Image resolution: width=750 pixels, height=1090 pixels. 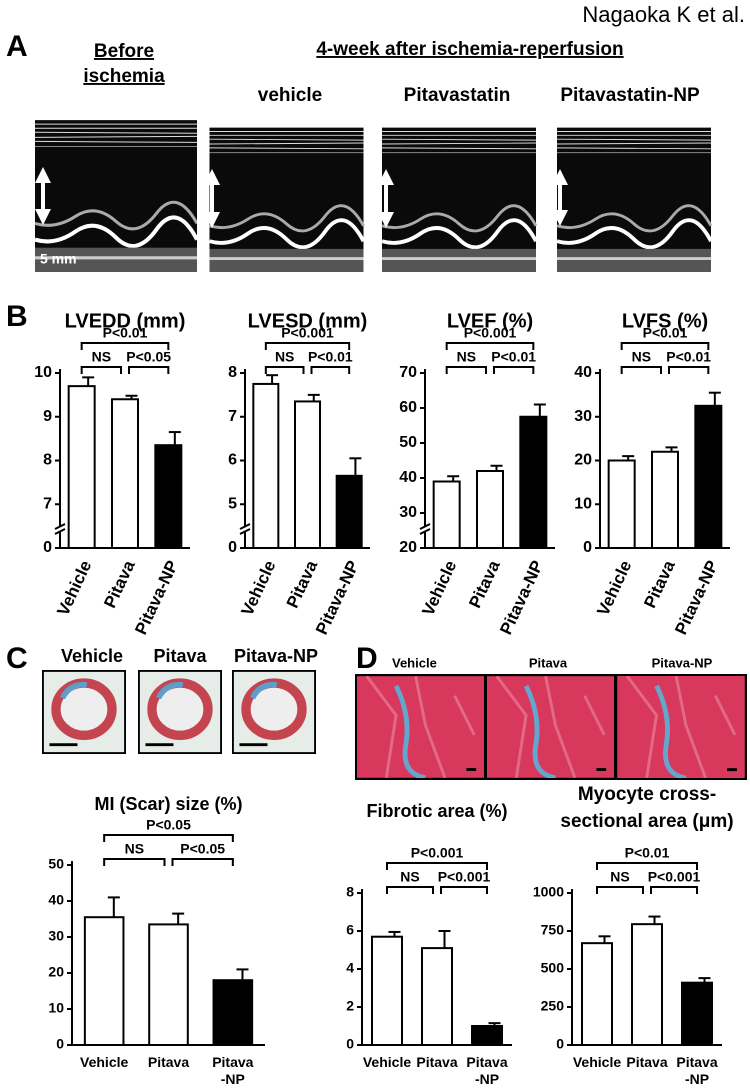 What do you see at coordinates (583, 503) in the screenshot?
I see `y-tick-label: 10` at bounding box center [583, 503].